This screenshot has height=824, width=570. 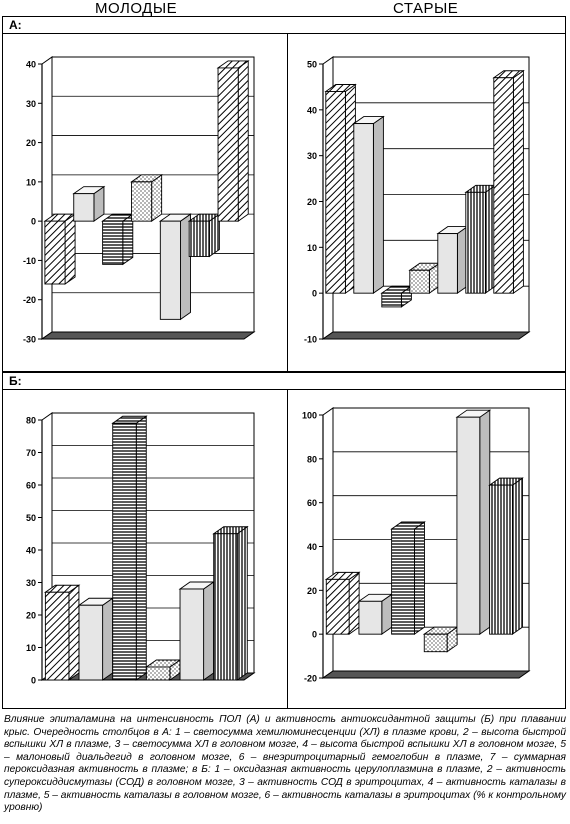 What do you see at coordinates (426, 8) in the screenshot?
I see `header-old: СТАРЫЕ` at bounding box center [426, 8].